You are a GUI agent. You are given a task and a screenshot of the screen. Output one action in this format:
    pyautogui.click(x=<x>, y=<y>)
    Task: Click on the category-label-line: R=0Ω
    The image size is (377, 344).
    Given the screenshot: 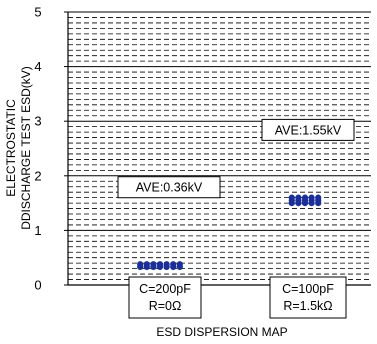 What is the action you would take?
    pyautogui.click(x=165, y=306)
    